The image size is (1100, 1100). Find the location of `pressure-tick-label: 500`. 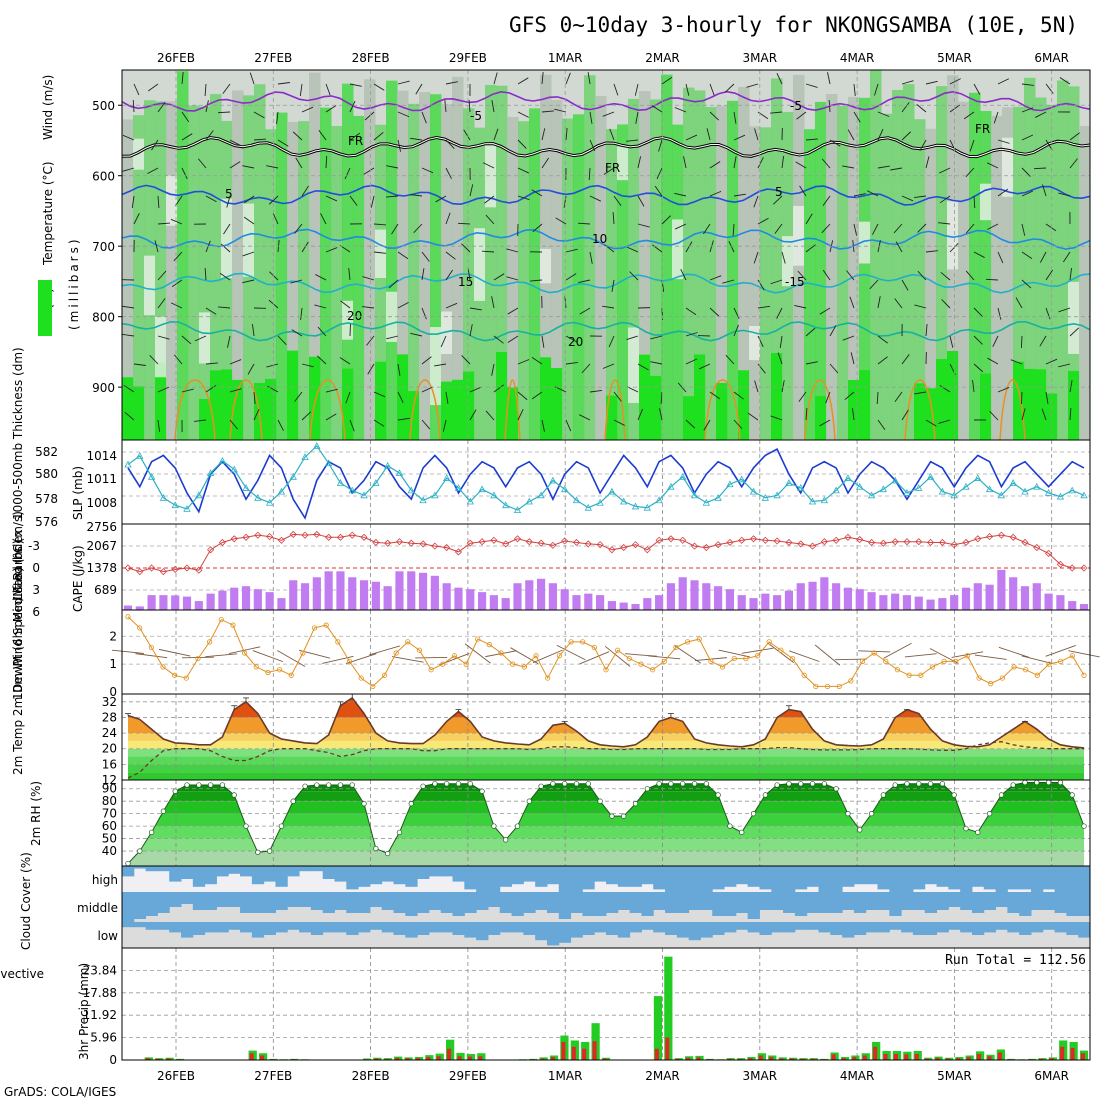

pressure-tick-label: 500 is located at coordinates (103, 106).